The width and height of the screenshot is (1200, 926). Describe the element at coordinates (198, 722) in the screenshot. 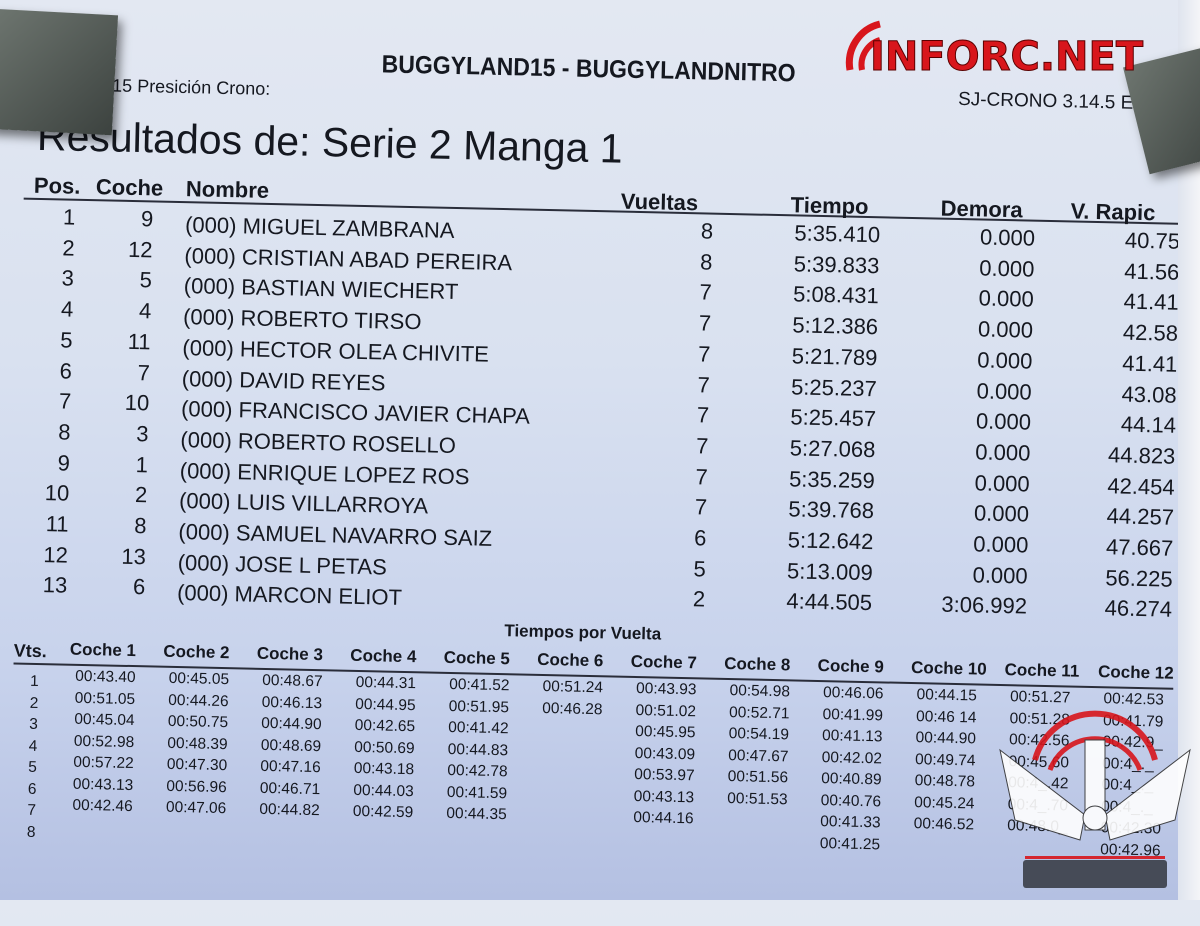

I see `lap-time: 00:50.75` at that location.